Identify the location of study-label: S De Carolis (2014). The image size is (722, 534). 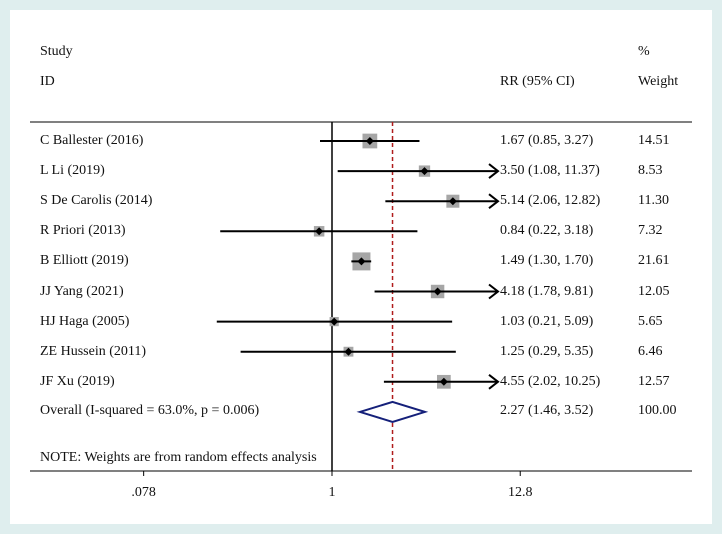
(96, 201).